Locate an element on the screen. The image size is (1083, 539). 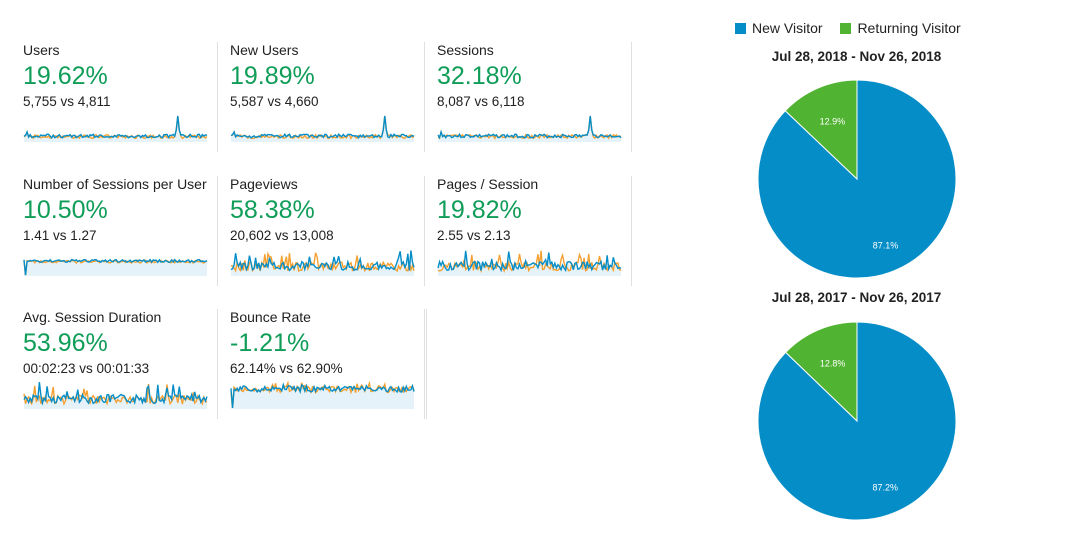
metric-tile-bounce-rate: Bounce Rate -1.21% 62.14% vs 62.90% is located at coordinates (327, 364).